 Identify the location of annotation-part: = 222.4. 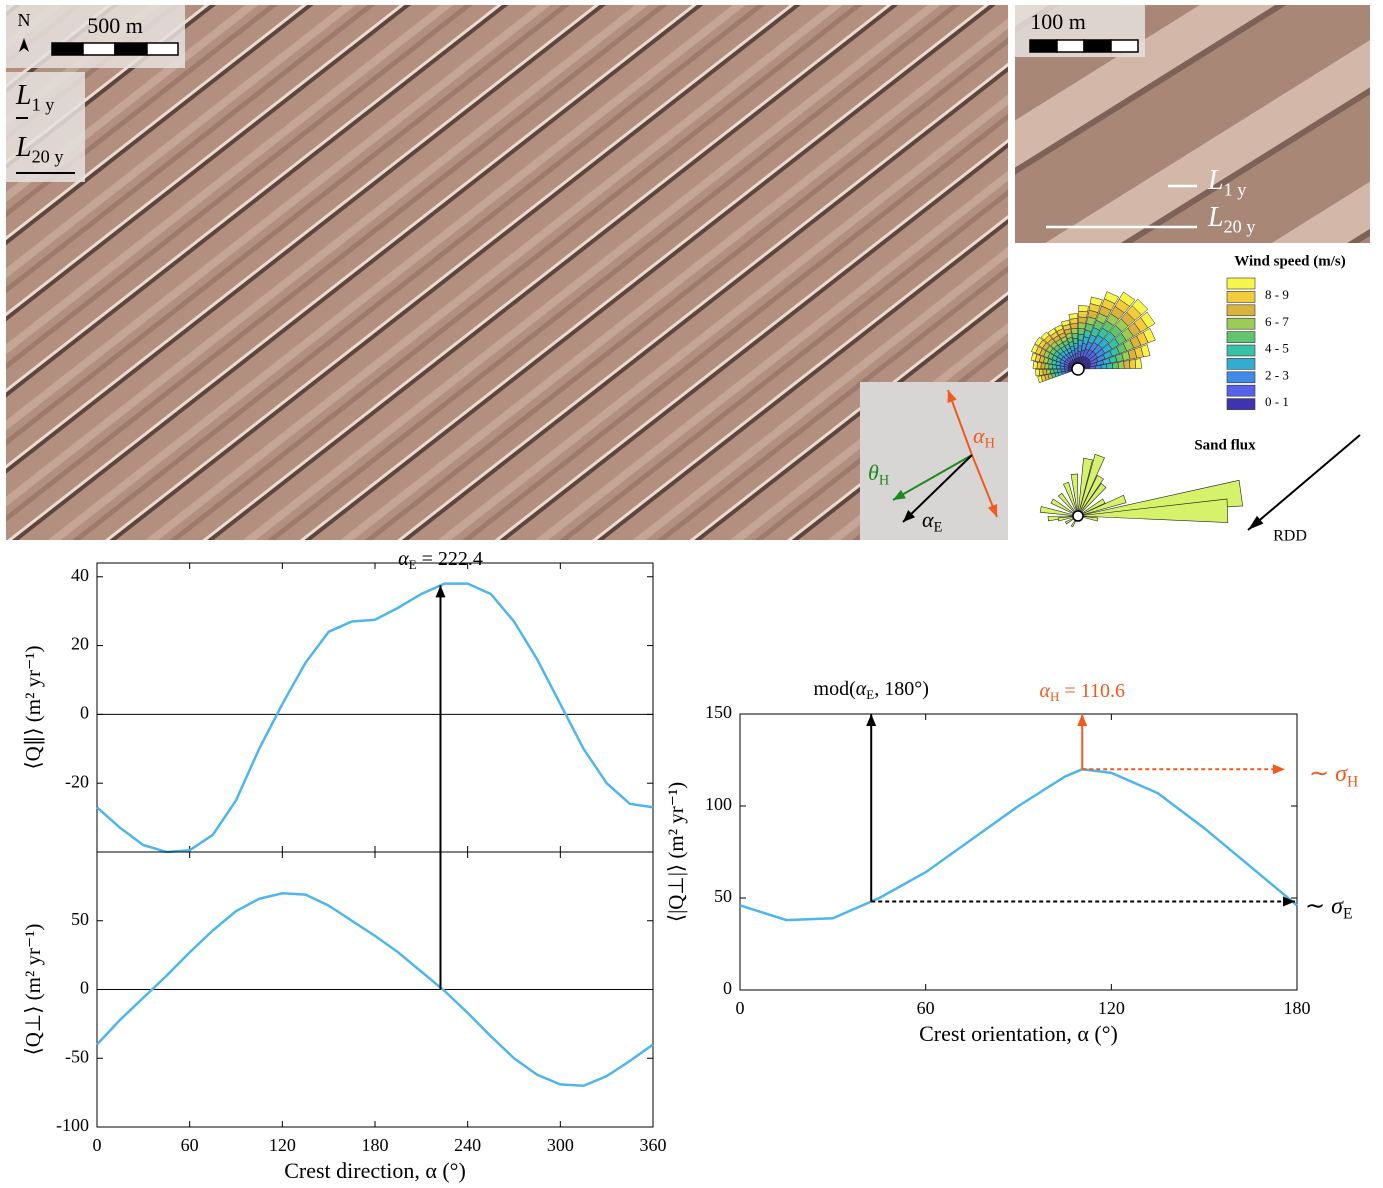
(450, 559).